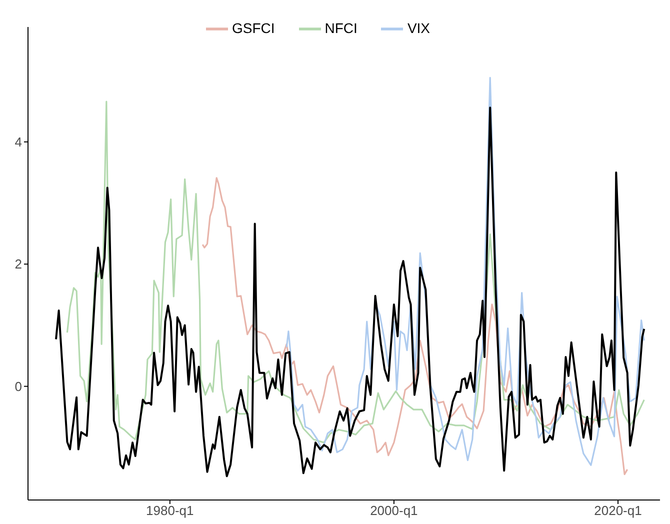 Image resolution: width=670 pixels, height=524 pixels. Describe the element at coordinates (394, 510) in the screenshot. I see `x-tick-label: 2000-q1` at that location.